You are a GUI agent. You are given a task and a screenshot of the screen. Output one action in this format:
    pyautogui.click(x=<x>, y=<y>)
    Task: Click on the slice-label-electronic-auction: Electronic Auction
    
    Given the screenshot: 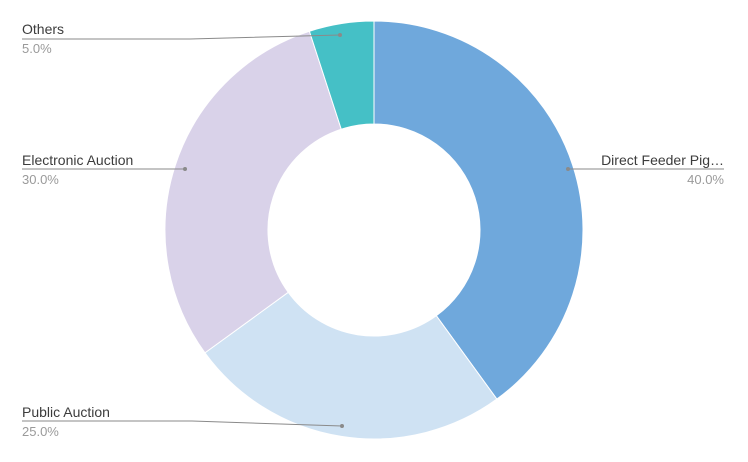 What is the action you would take?
    pyautogui.click(x=77, y=160)
    